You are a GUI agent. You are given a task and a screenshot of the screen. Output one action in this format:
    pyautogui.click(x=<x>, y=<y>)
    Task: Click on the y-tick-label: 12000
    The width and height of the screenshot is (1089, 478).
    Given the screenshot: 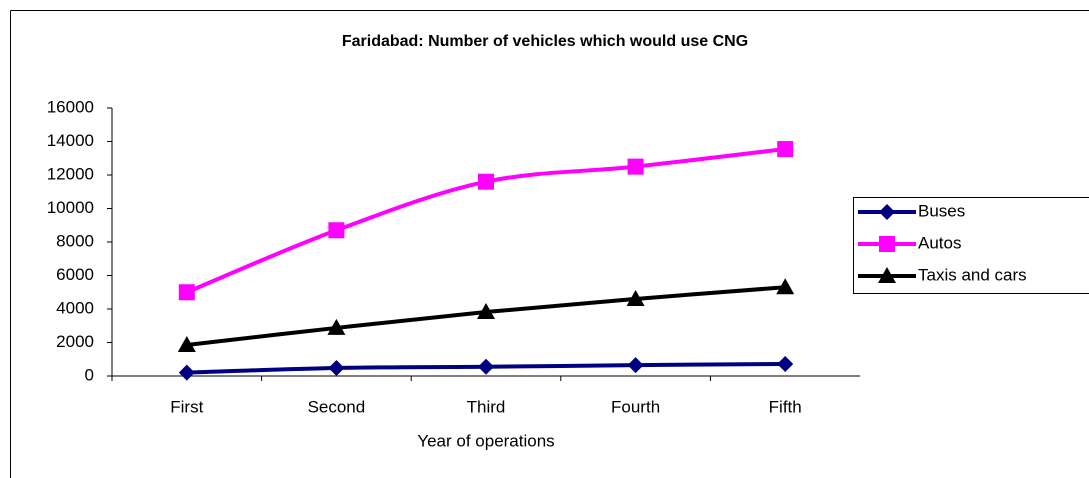 What is the action you would take?
    pyautogui.click(x=70, y=173)
    